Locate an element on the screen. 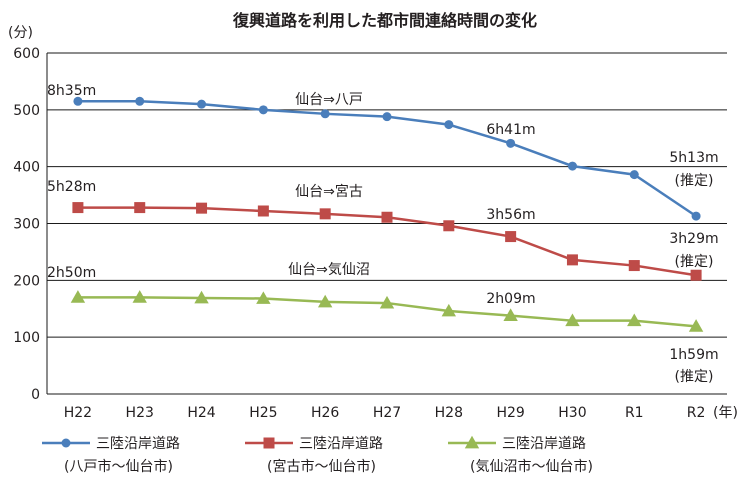  data-label: 6h41m is located at coordinates (510, 130).